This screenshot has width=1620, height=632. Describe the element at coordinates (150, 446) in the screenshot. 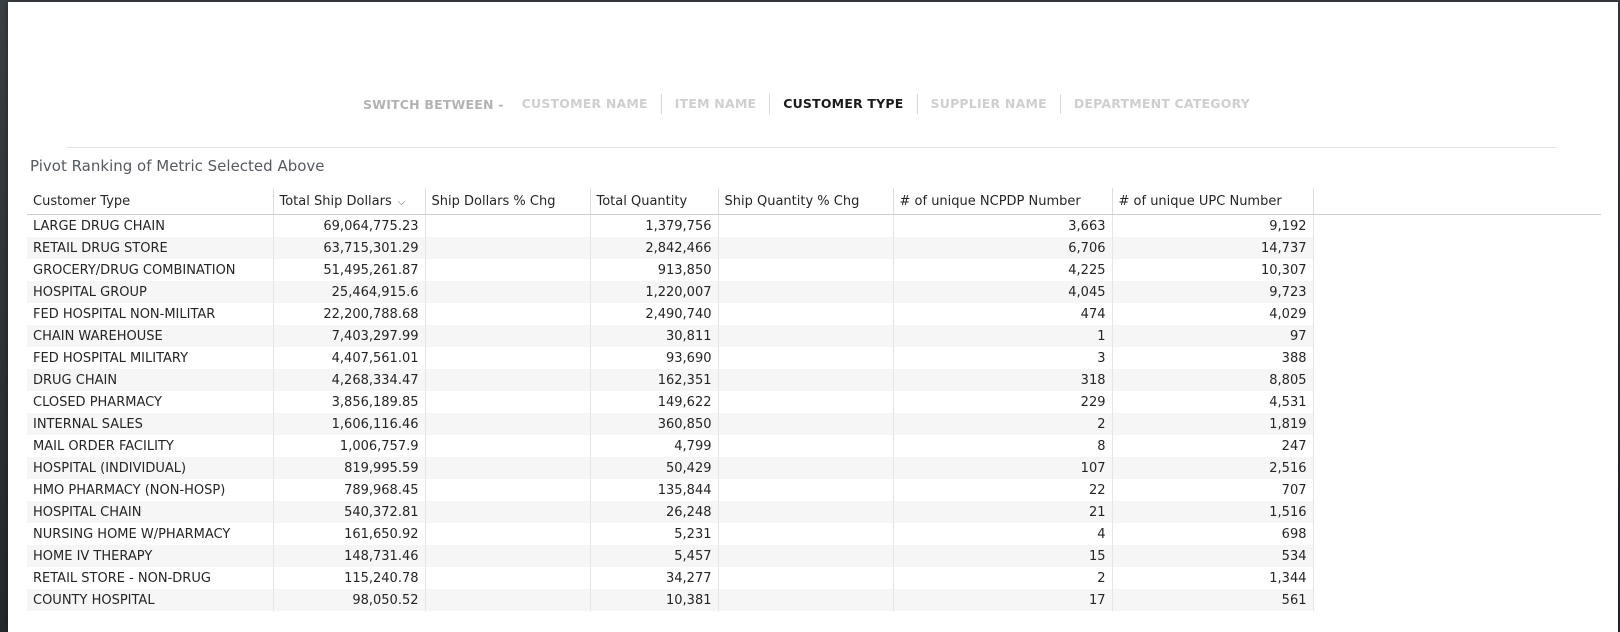

I see `cell-customer-type: MAIL ORDER FACILITY` at that location.